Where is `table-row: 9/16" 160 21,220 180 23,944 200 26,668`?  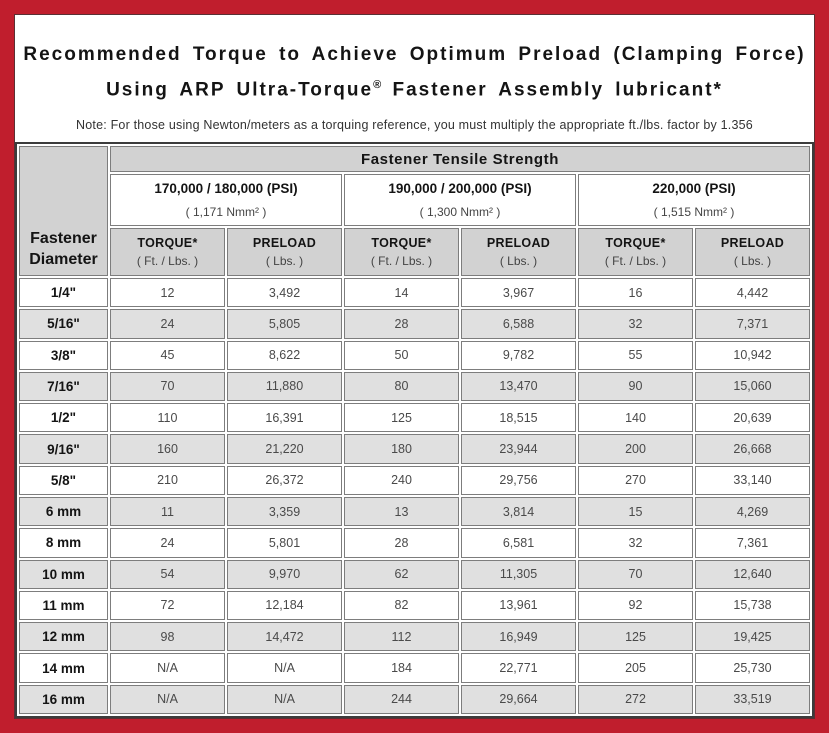
table-row: 9/16" 160 21,220 180 23,944 200 26,668 is located at coordinates (414, 449).